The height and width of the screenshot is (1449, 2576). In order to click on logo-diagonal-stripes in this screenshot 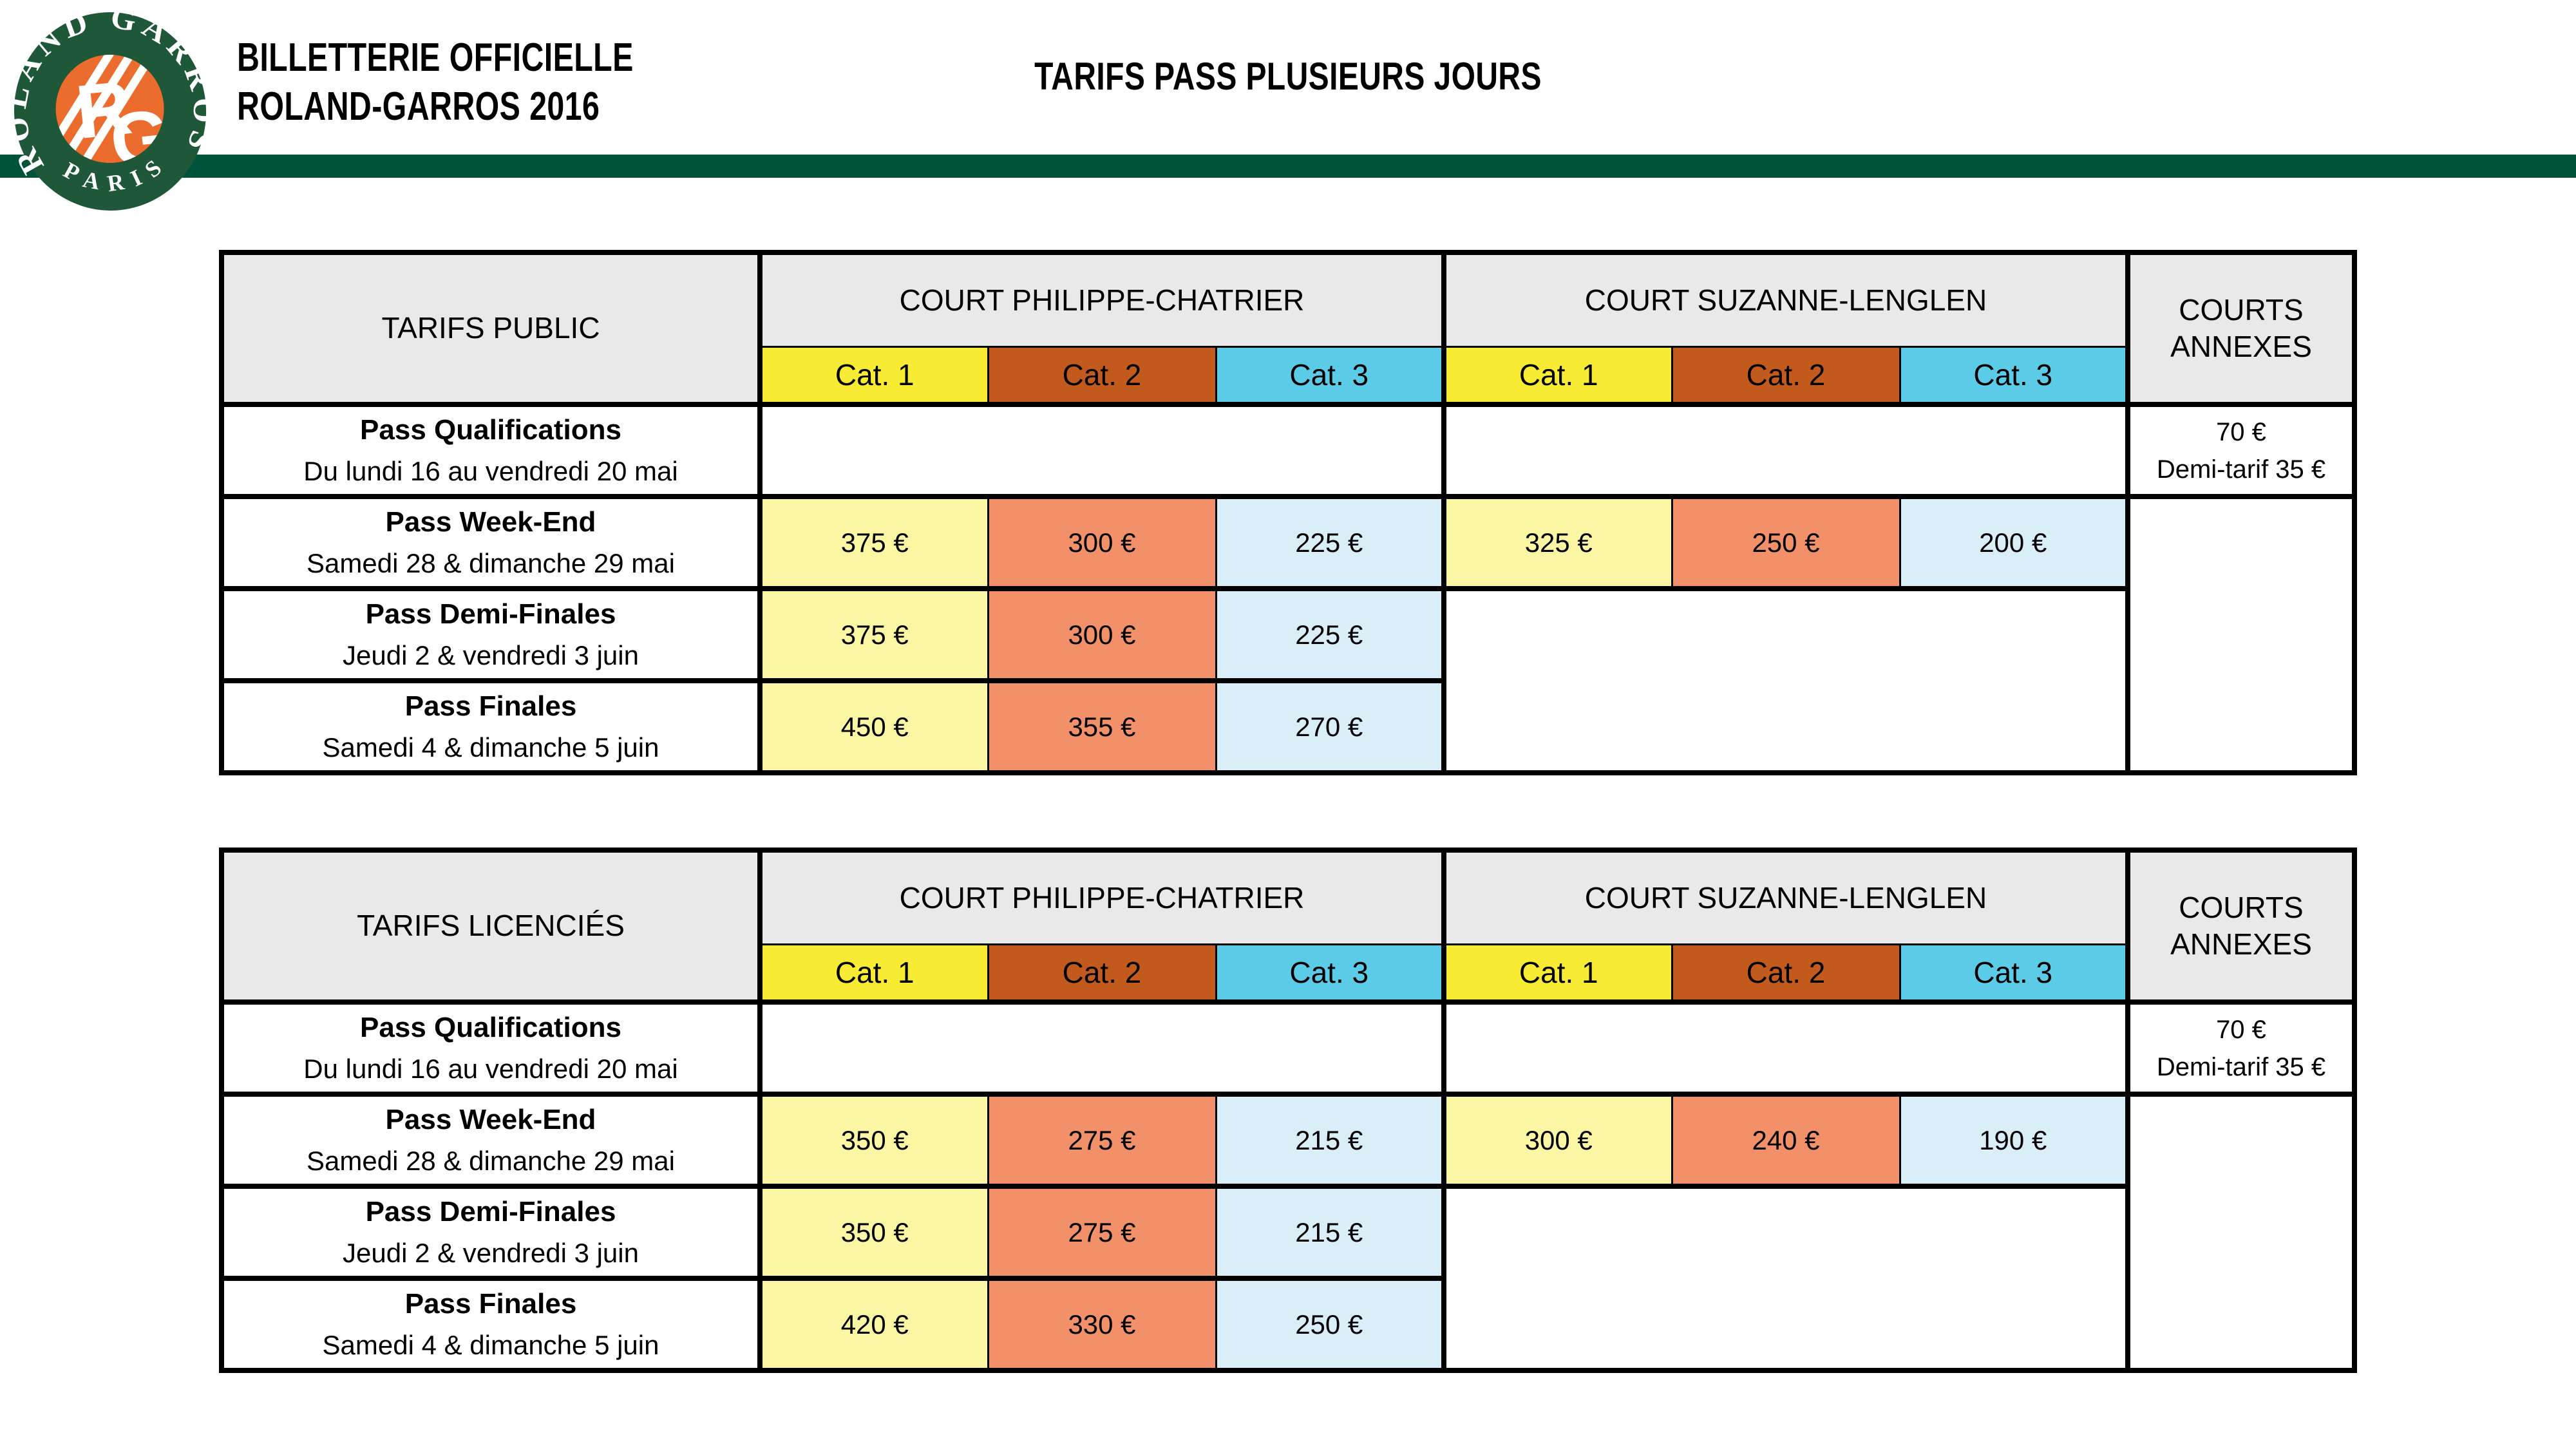, I will do `click(105, 109)`.